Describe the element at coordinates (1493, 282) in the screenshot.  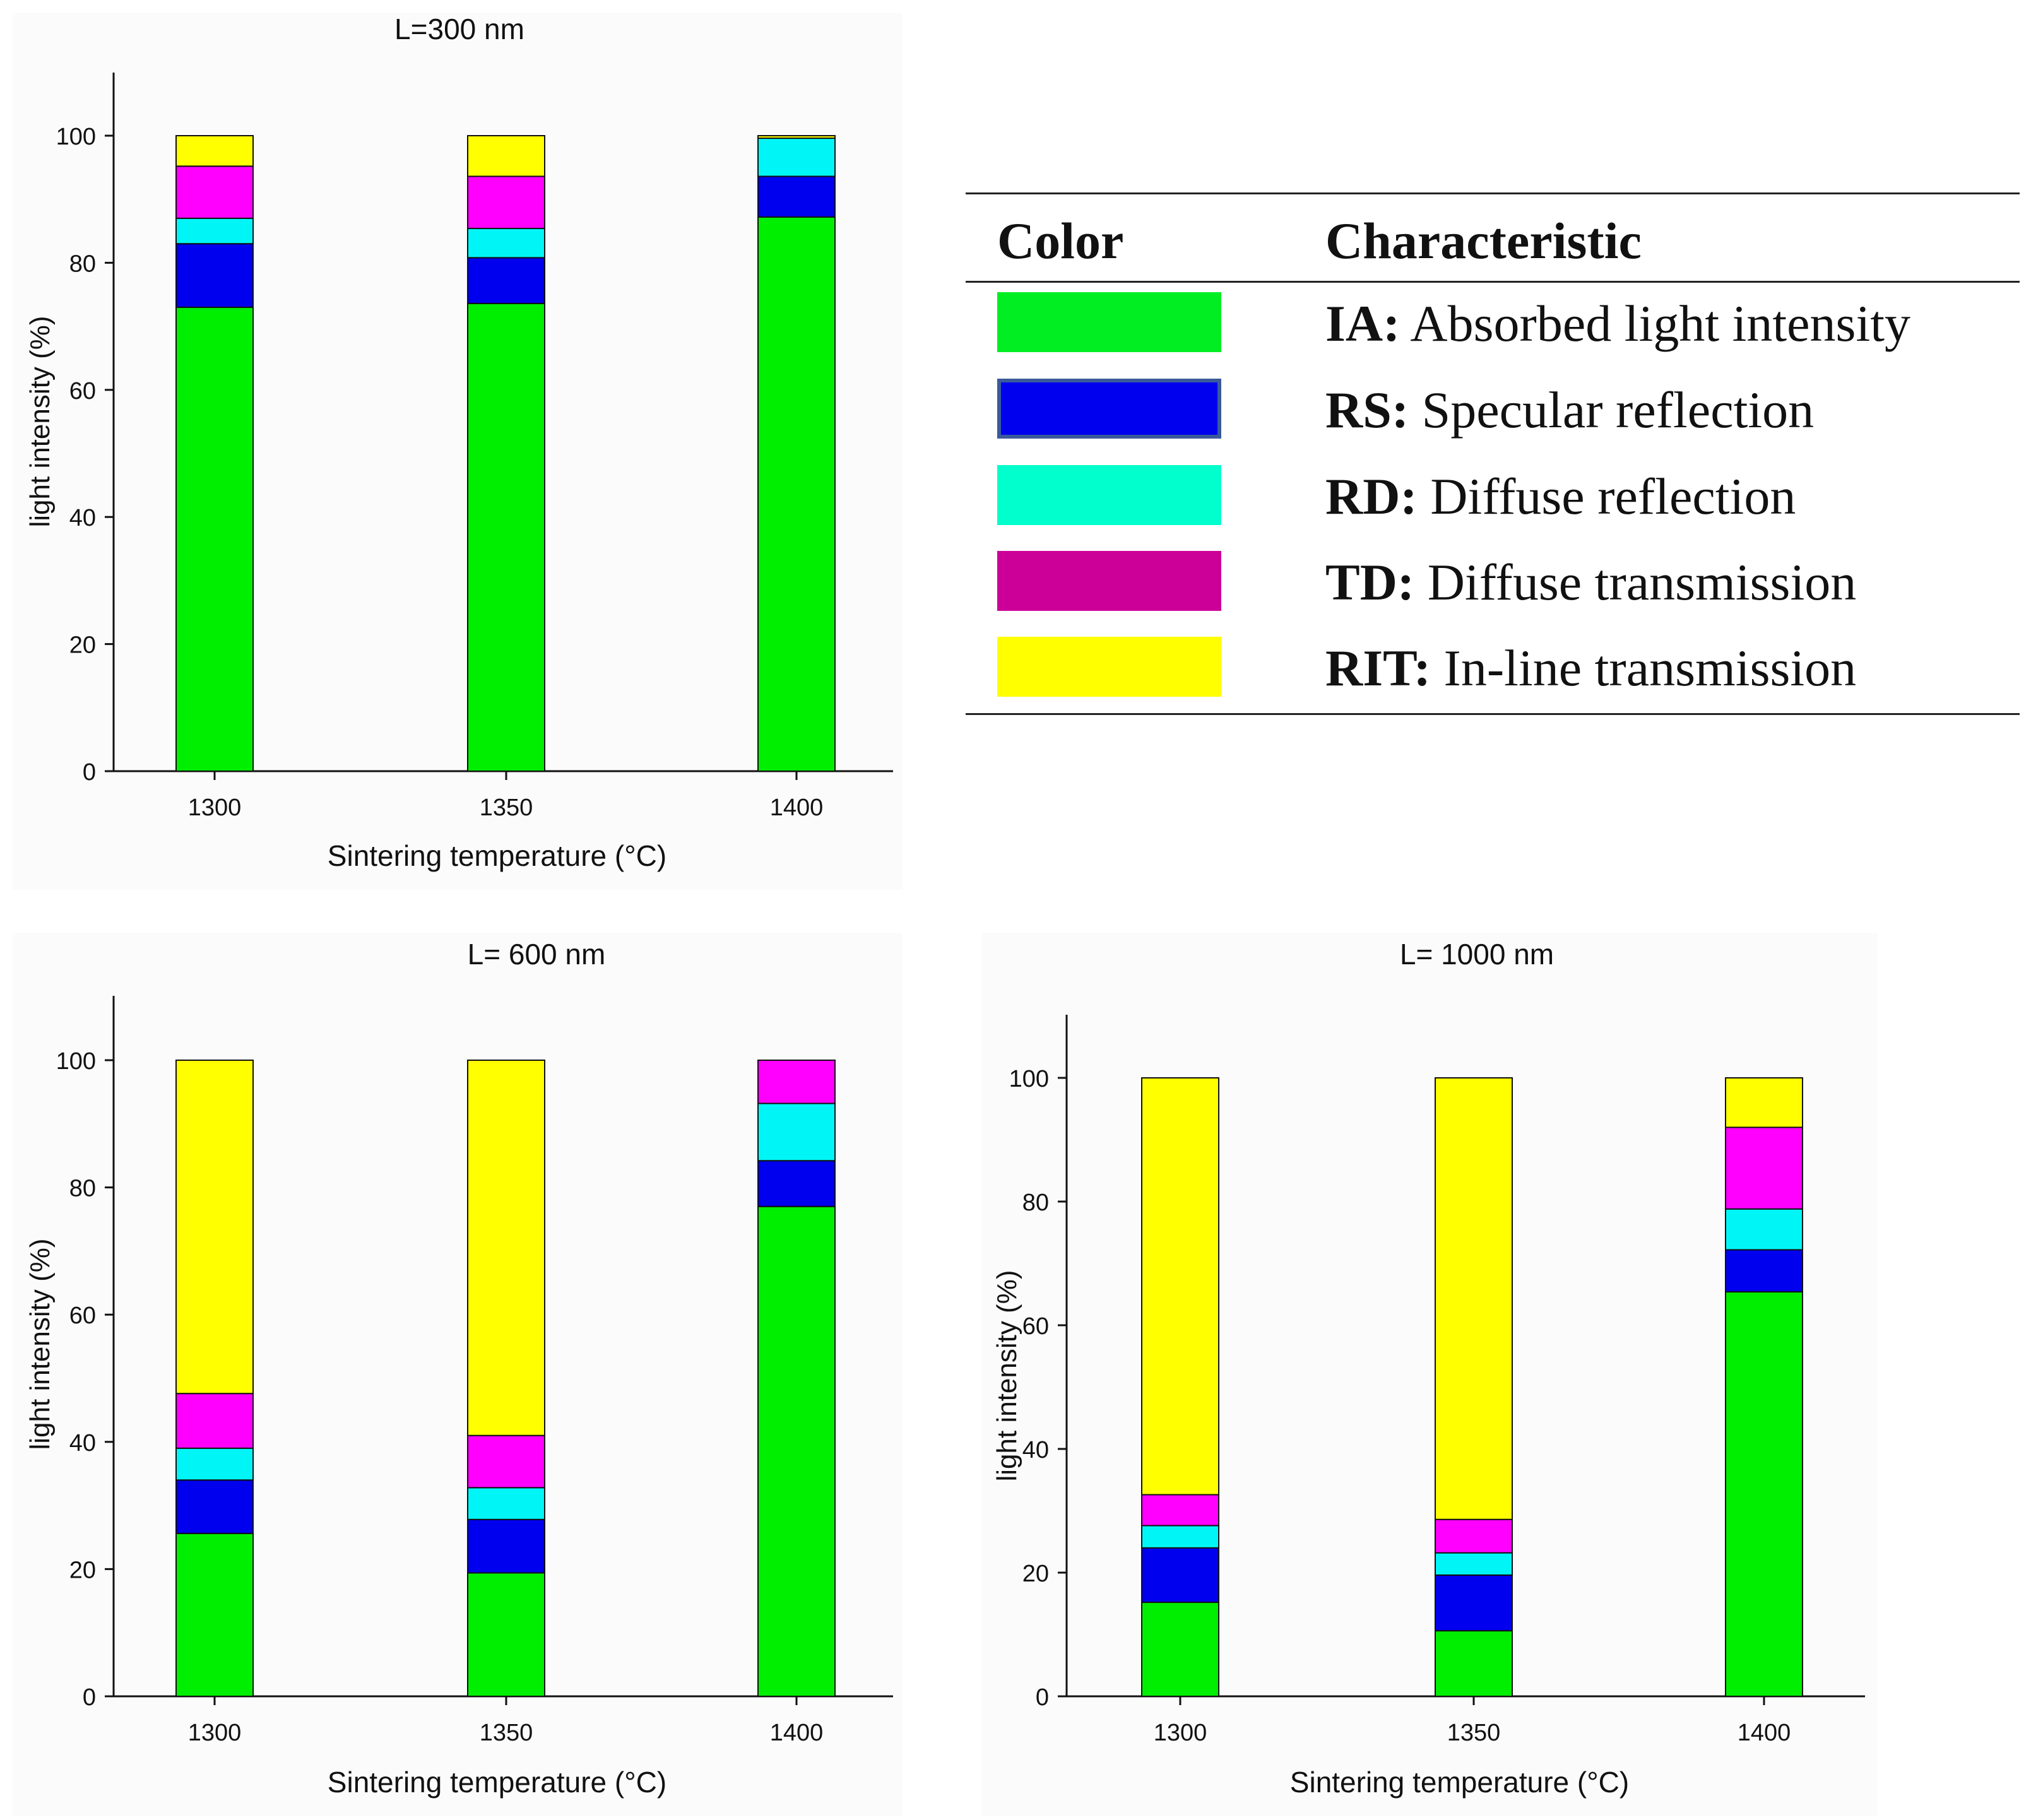
I see `legend-header-rule` at that location.